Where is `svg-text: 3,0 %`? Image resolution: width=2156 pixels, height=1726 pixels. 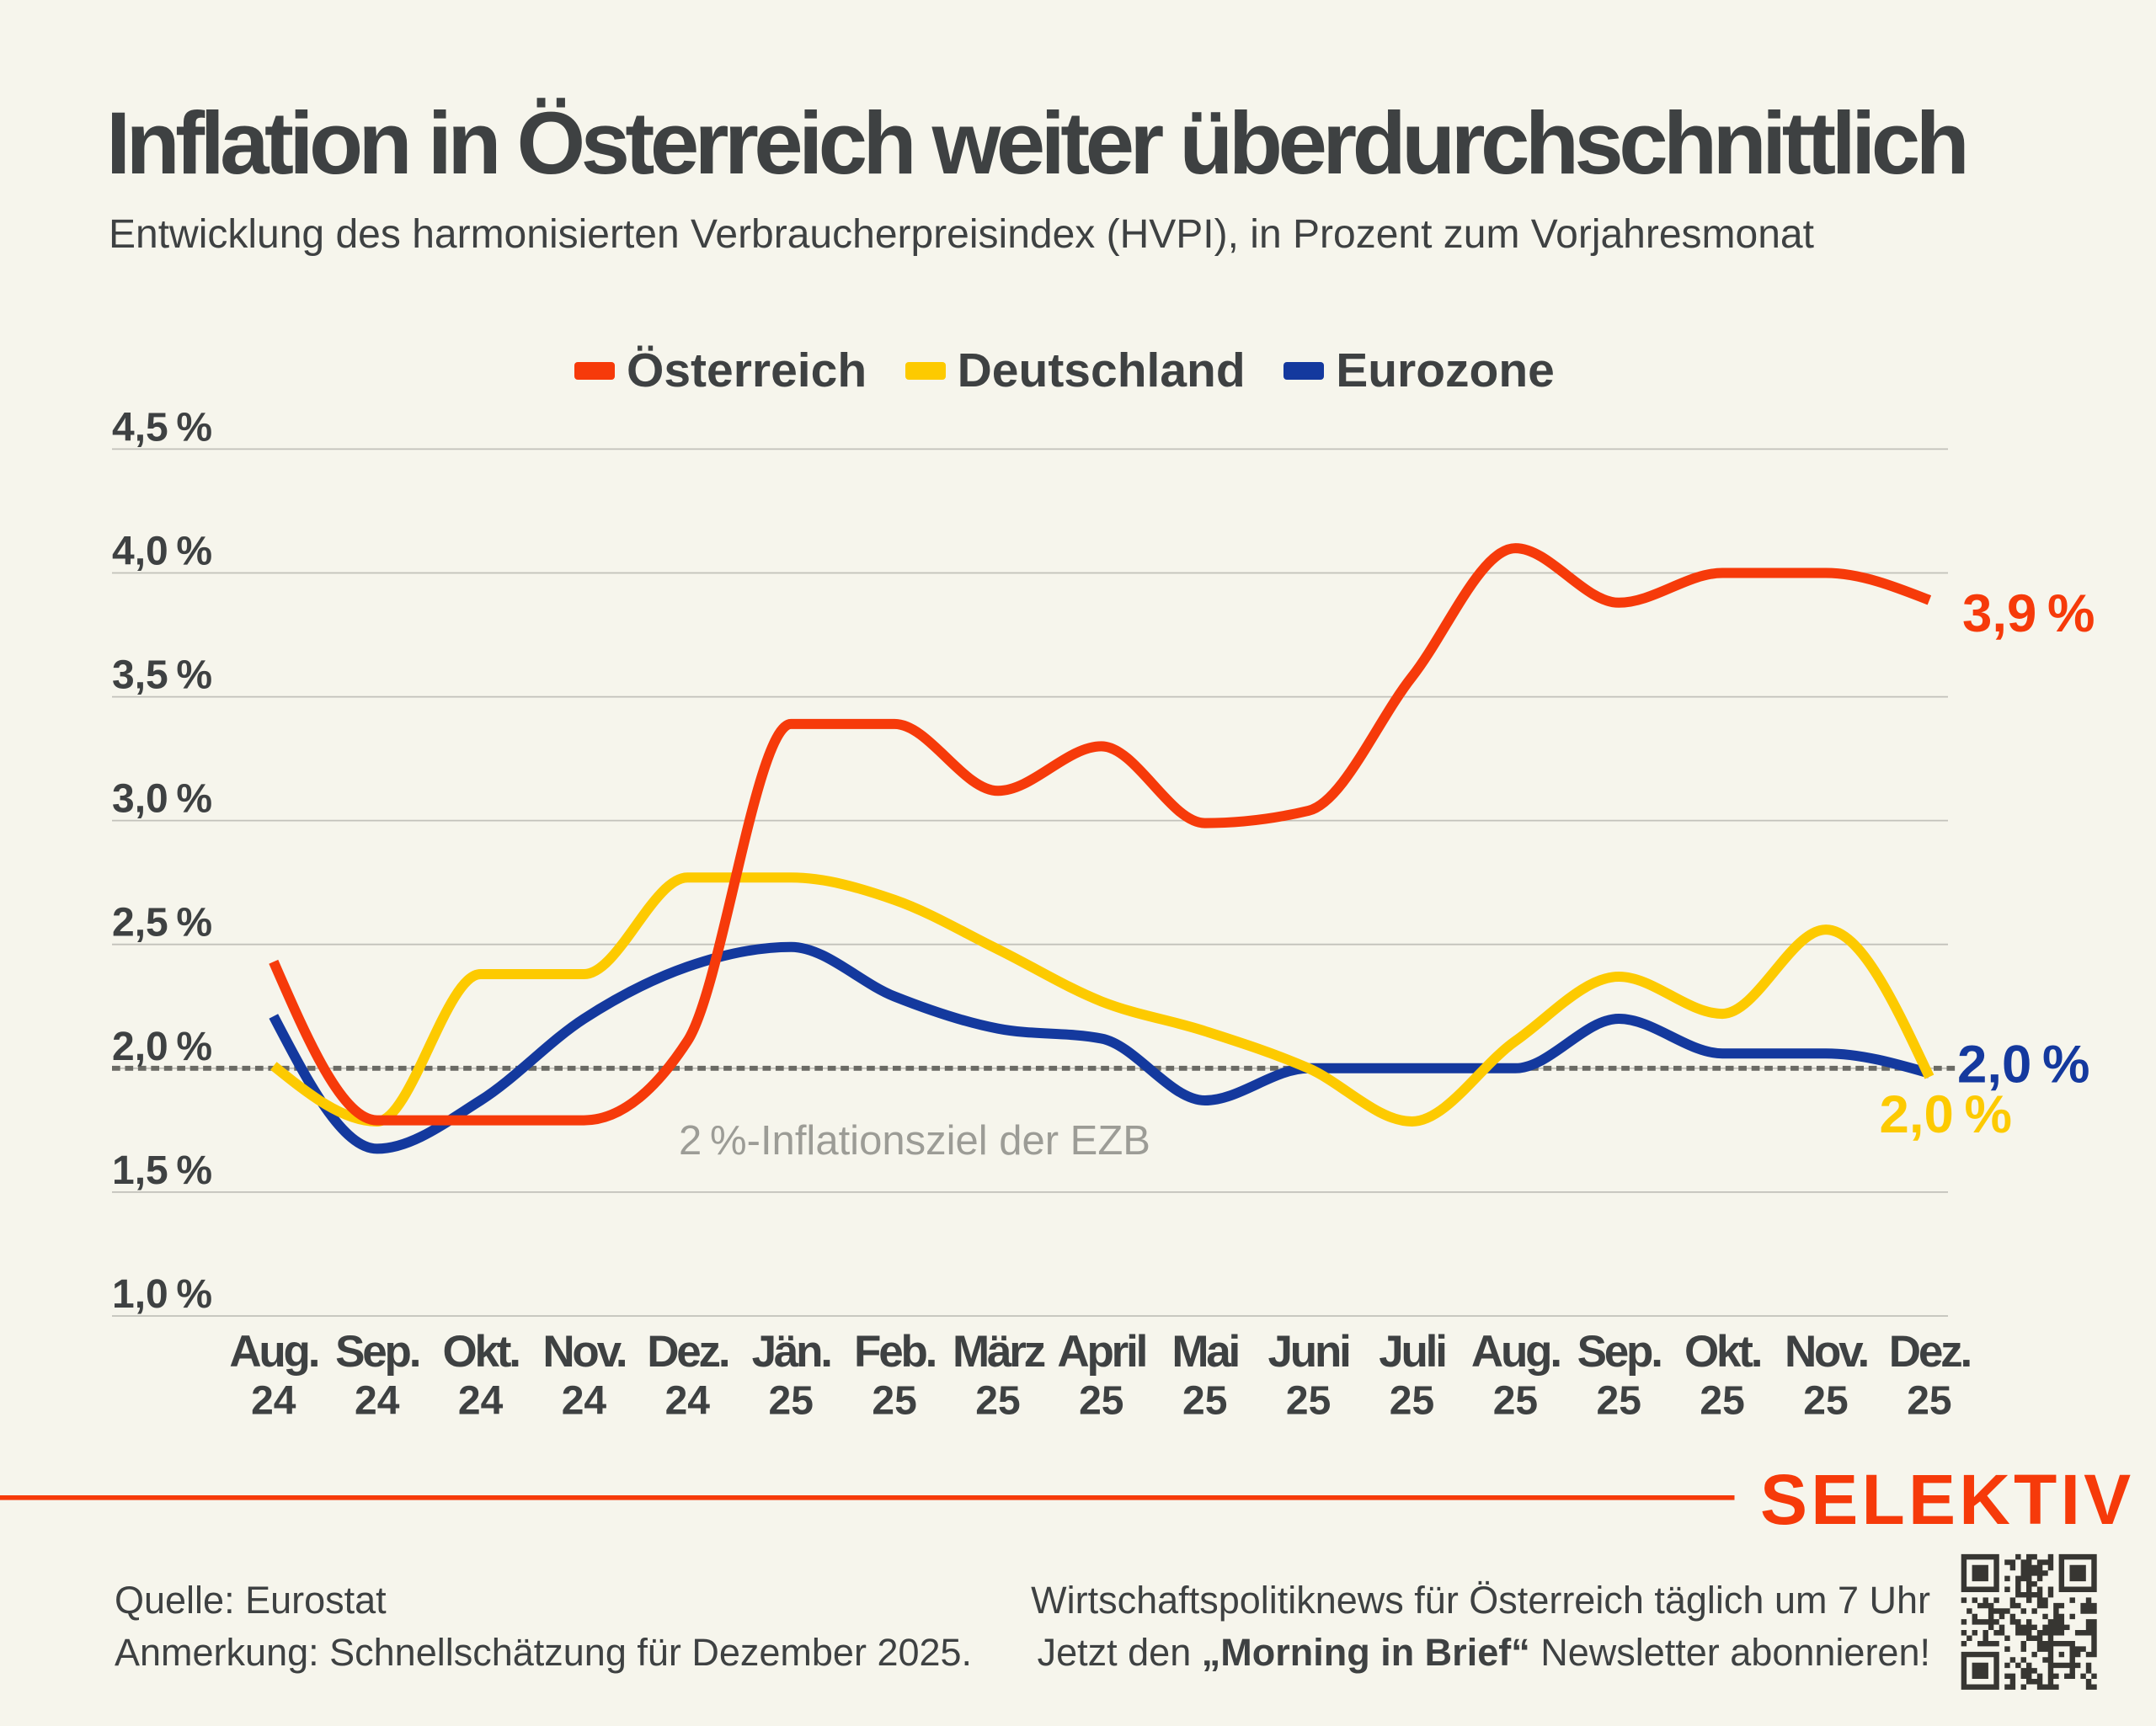
svg-text: 3,0 % is located at coordinates (162, 799).